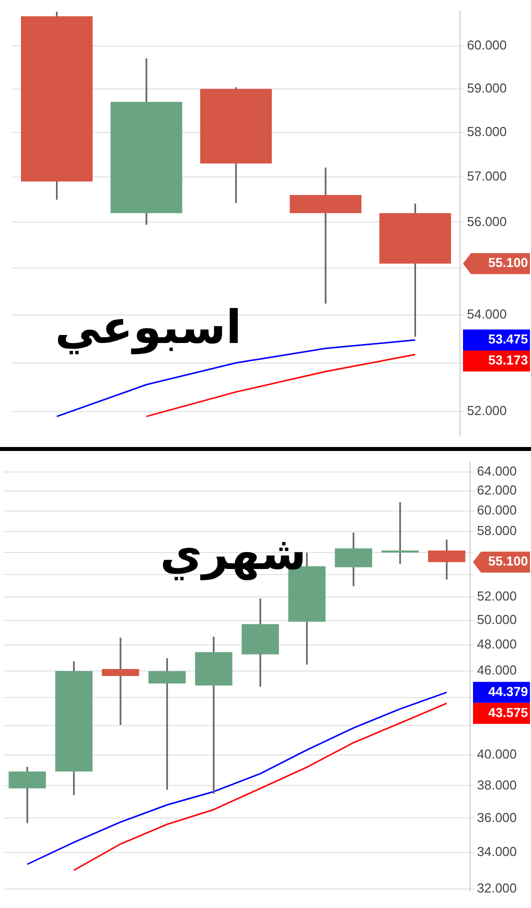 Image resolution: width=531 pixels, height=908 pixels. I want to click on y-tick-label: 48.000, so click(497, 644).